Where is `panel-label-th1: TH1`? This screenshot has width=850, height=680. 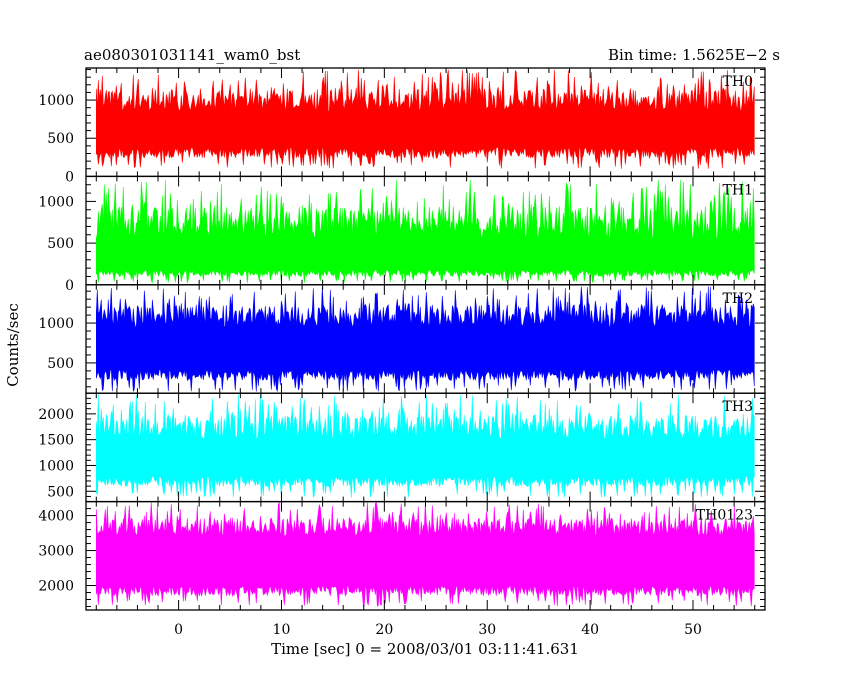 panel-label-th1: TH1 is located at coordinates (738, 190).